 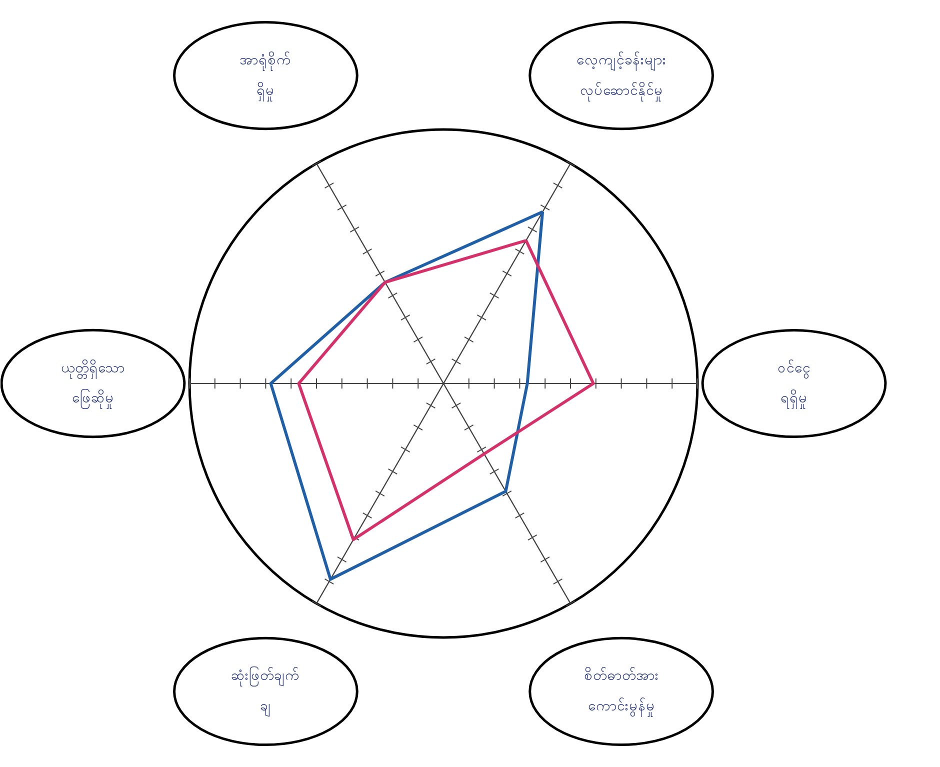 I want to click on spoke-label: ယုတ္တိရှိသော ဖြေဆိုမှု, so click(x=92, y=384).